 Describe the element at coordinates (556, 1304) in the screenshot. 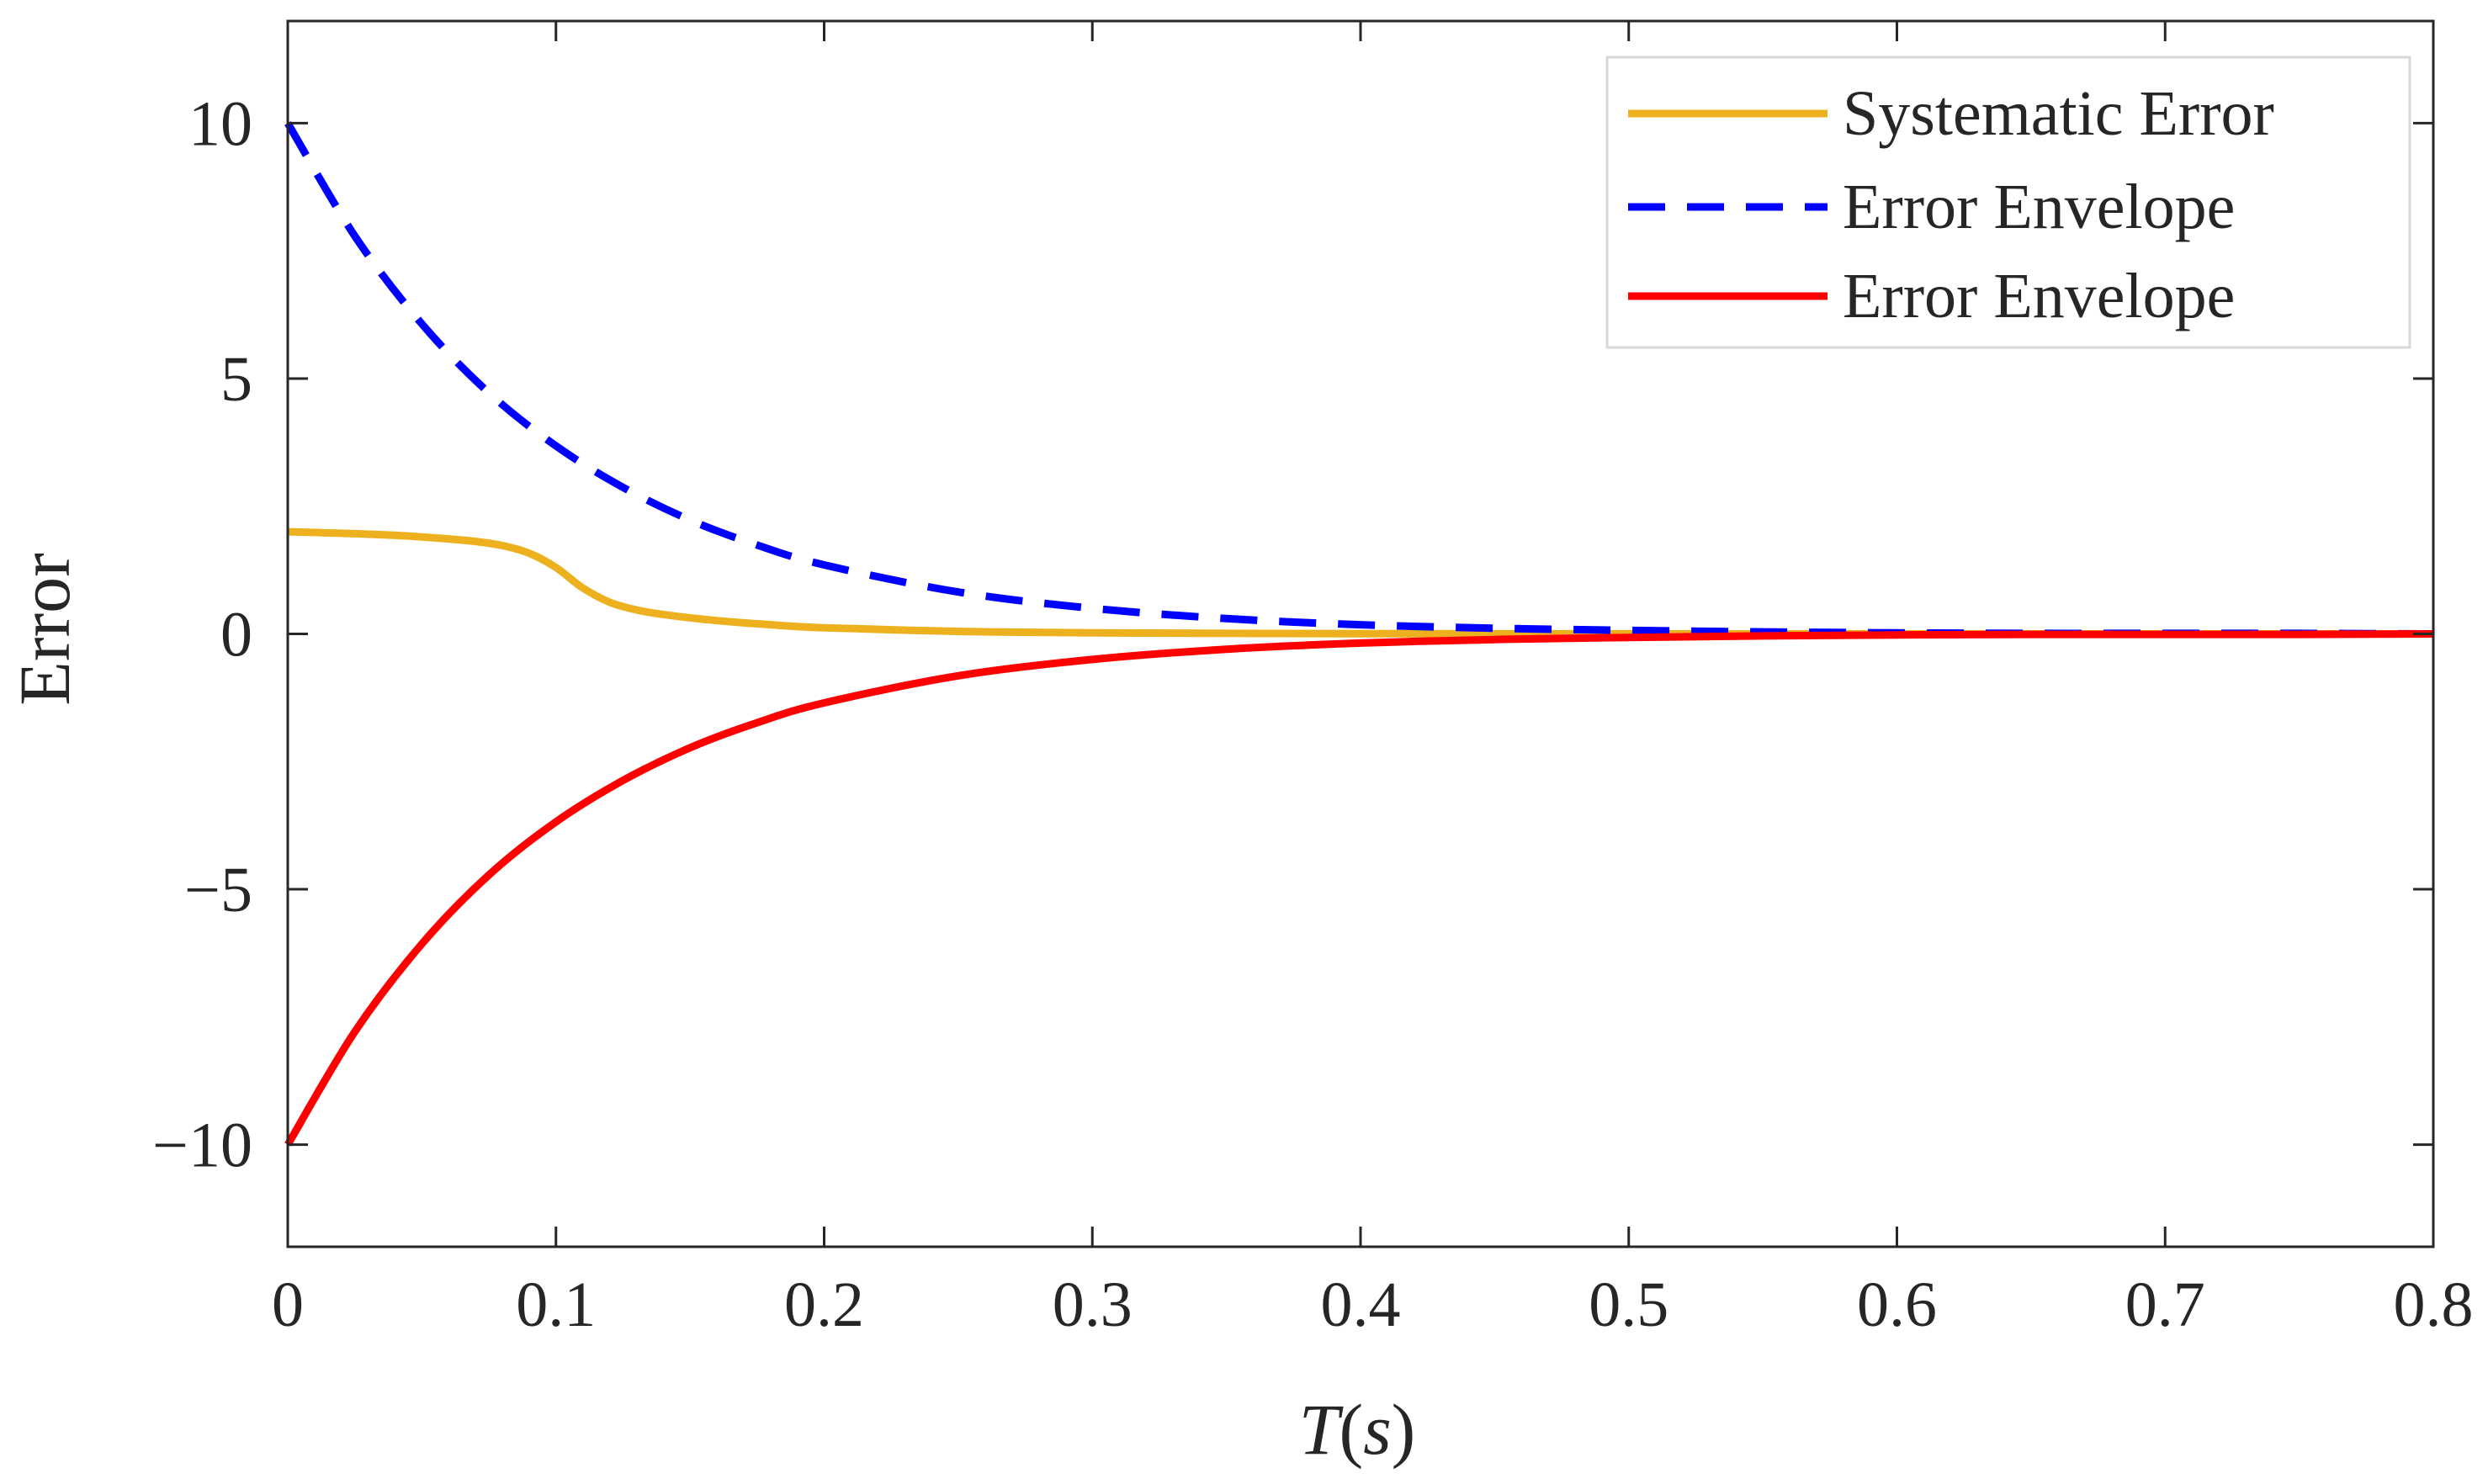

I see `x-tick-label: 0.1` at that location.